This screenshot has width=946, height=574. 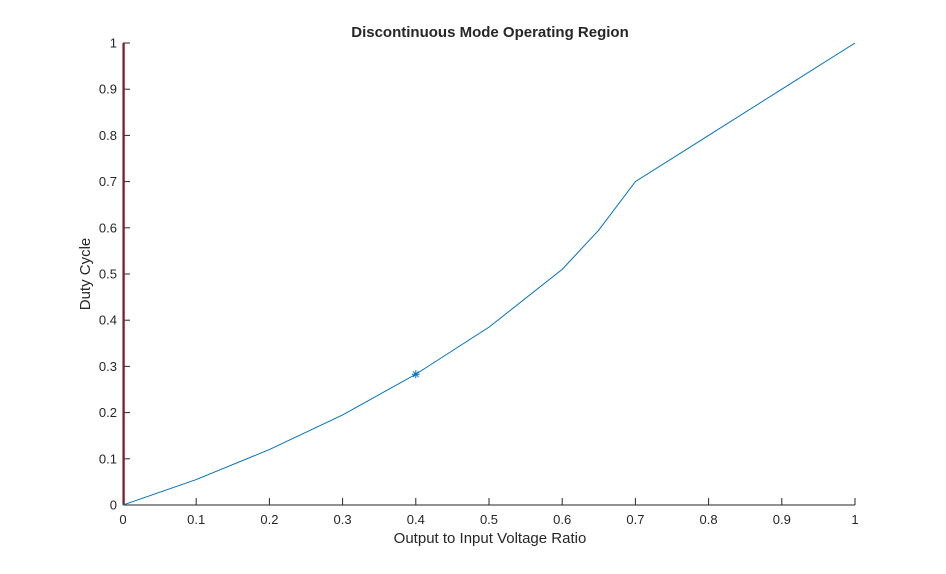 I want to click on x-tick-label: 0.6, so click(x=562, y=519).